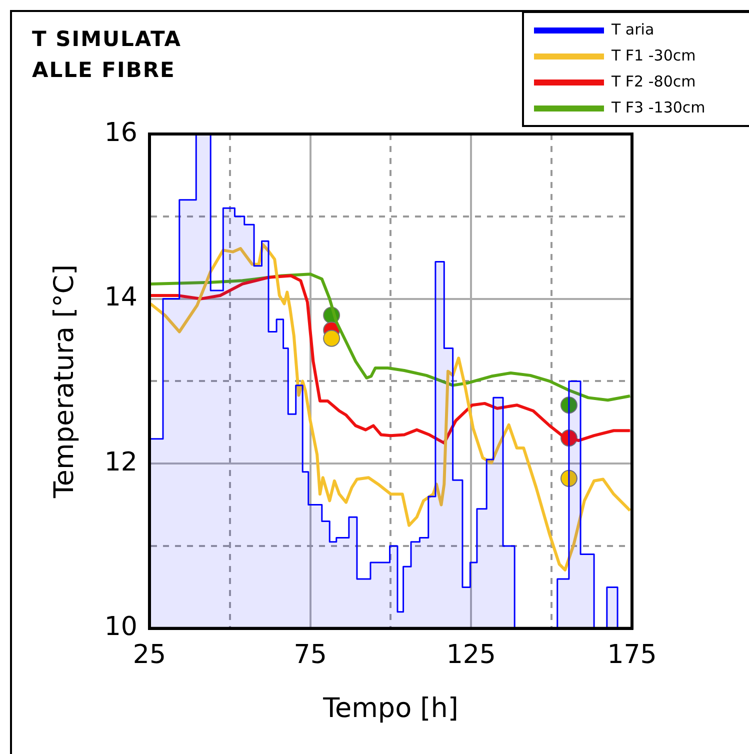 Image resolution: width=749 pixels, height=754 pixels. I want to click on y-axis-title: Temperatura [°C], so click(64, 381).